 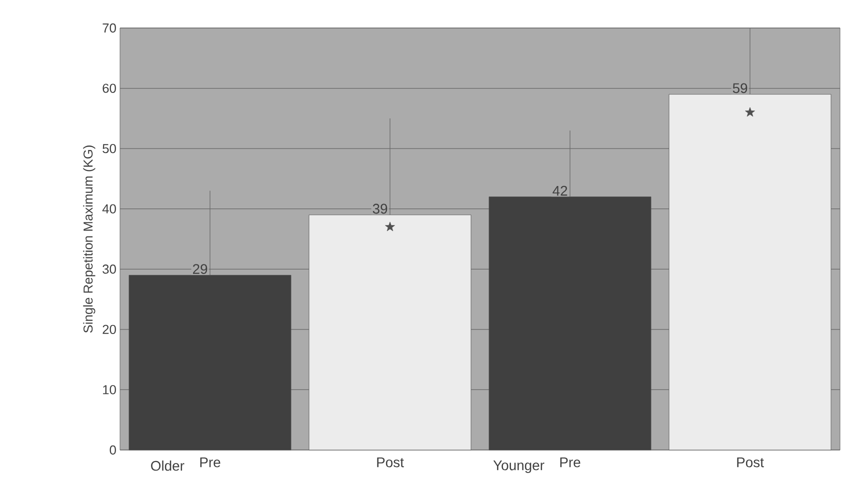 I want to click on data-label: 39, so click(x=380, y=209).